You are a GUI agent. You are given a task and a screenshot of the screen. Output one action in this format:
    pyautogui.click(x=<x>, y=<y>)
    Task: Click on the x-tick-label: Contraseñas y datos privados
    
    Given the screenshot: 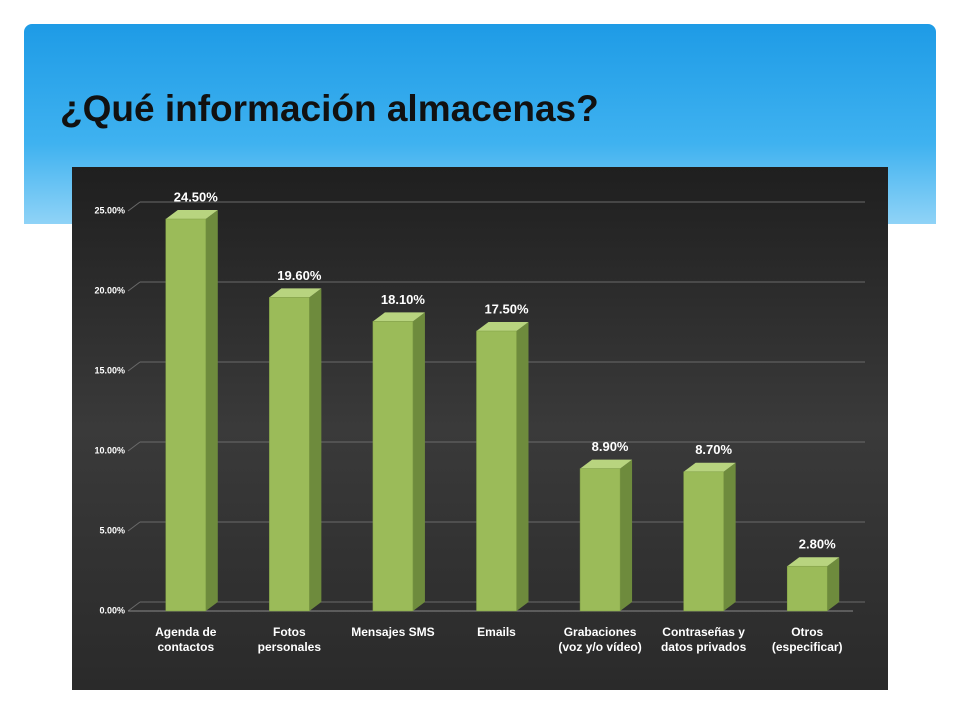 What is the action you would take?
    pyautogui.click(x=703, y=639)
    